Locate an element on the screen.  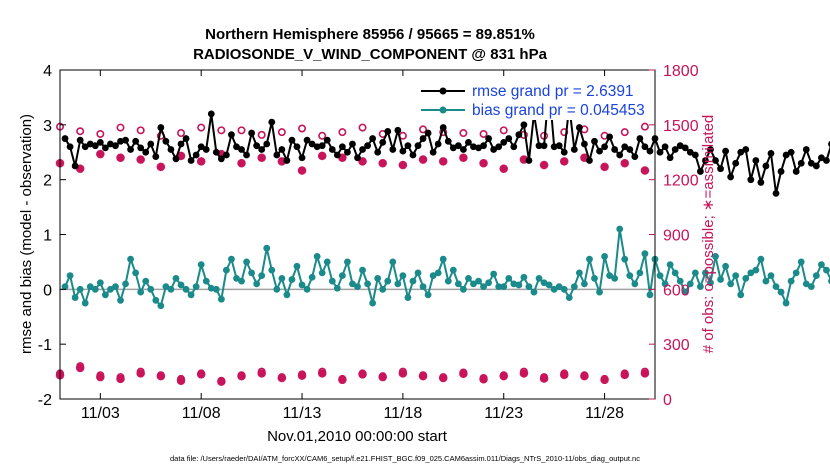
left-axis-label: rmse and bias (model - observation) is located at coordinates (26, 234).